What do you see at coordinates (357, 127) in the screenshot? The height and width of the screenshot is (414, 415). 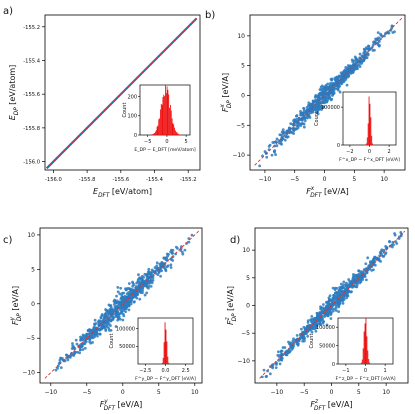 I see `inset-histogram: −2 0 2 0 100000 F^x_DP − F^x_DFT [eV/A] Count` at bounding box center [357, 127].